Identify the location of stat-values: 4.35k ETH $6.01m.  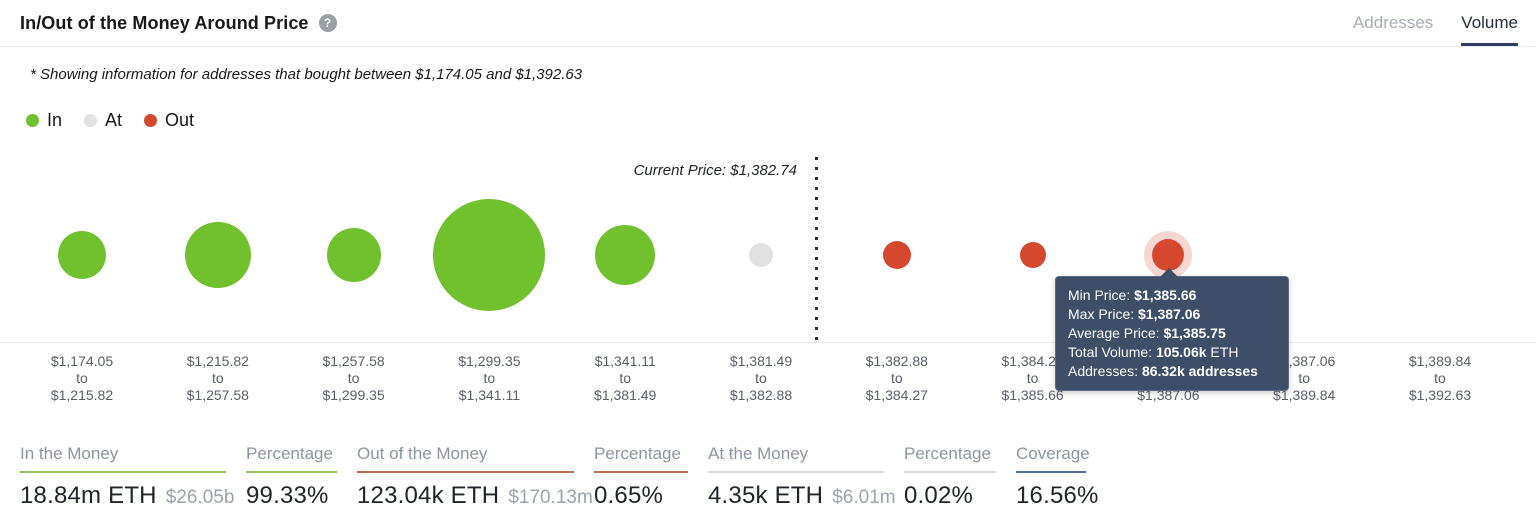
(806, 496).